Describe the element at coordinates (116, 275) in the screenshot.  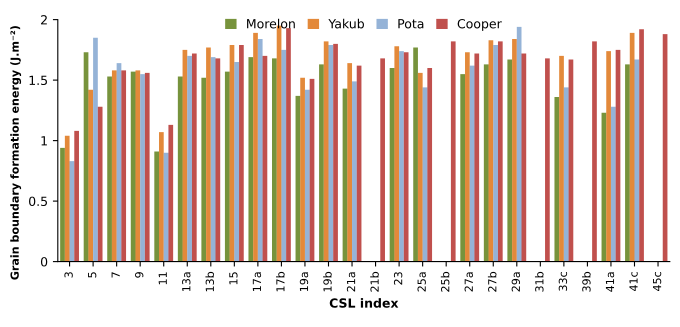
I see `x-tick-label: 7` at that location.